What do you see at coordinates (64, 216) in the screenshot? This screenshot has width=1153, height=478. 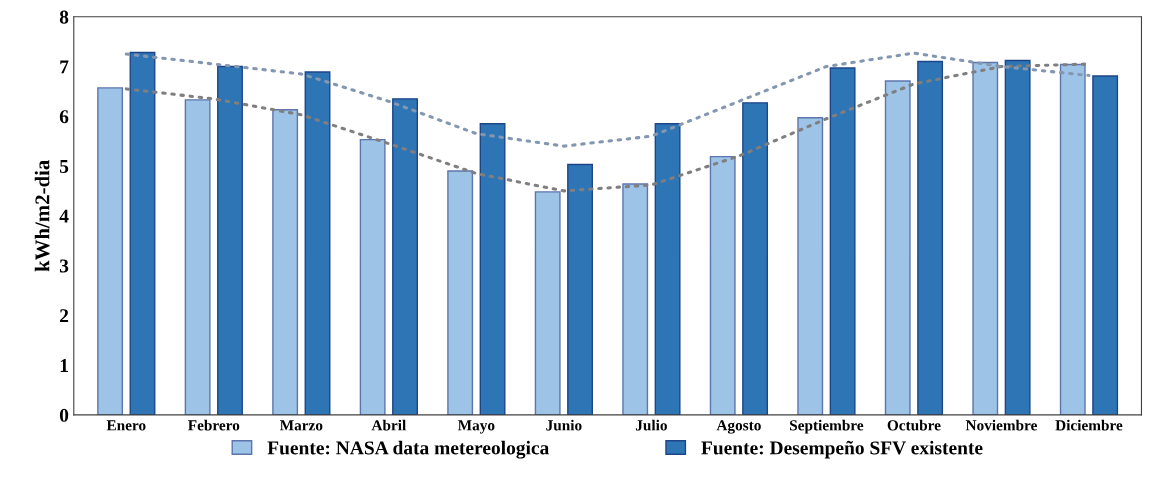 I see `y-tick-label: 4` at bounding box center [64, 216].